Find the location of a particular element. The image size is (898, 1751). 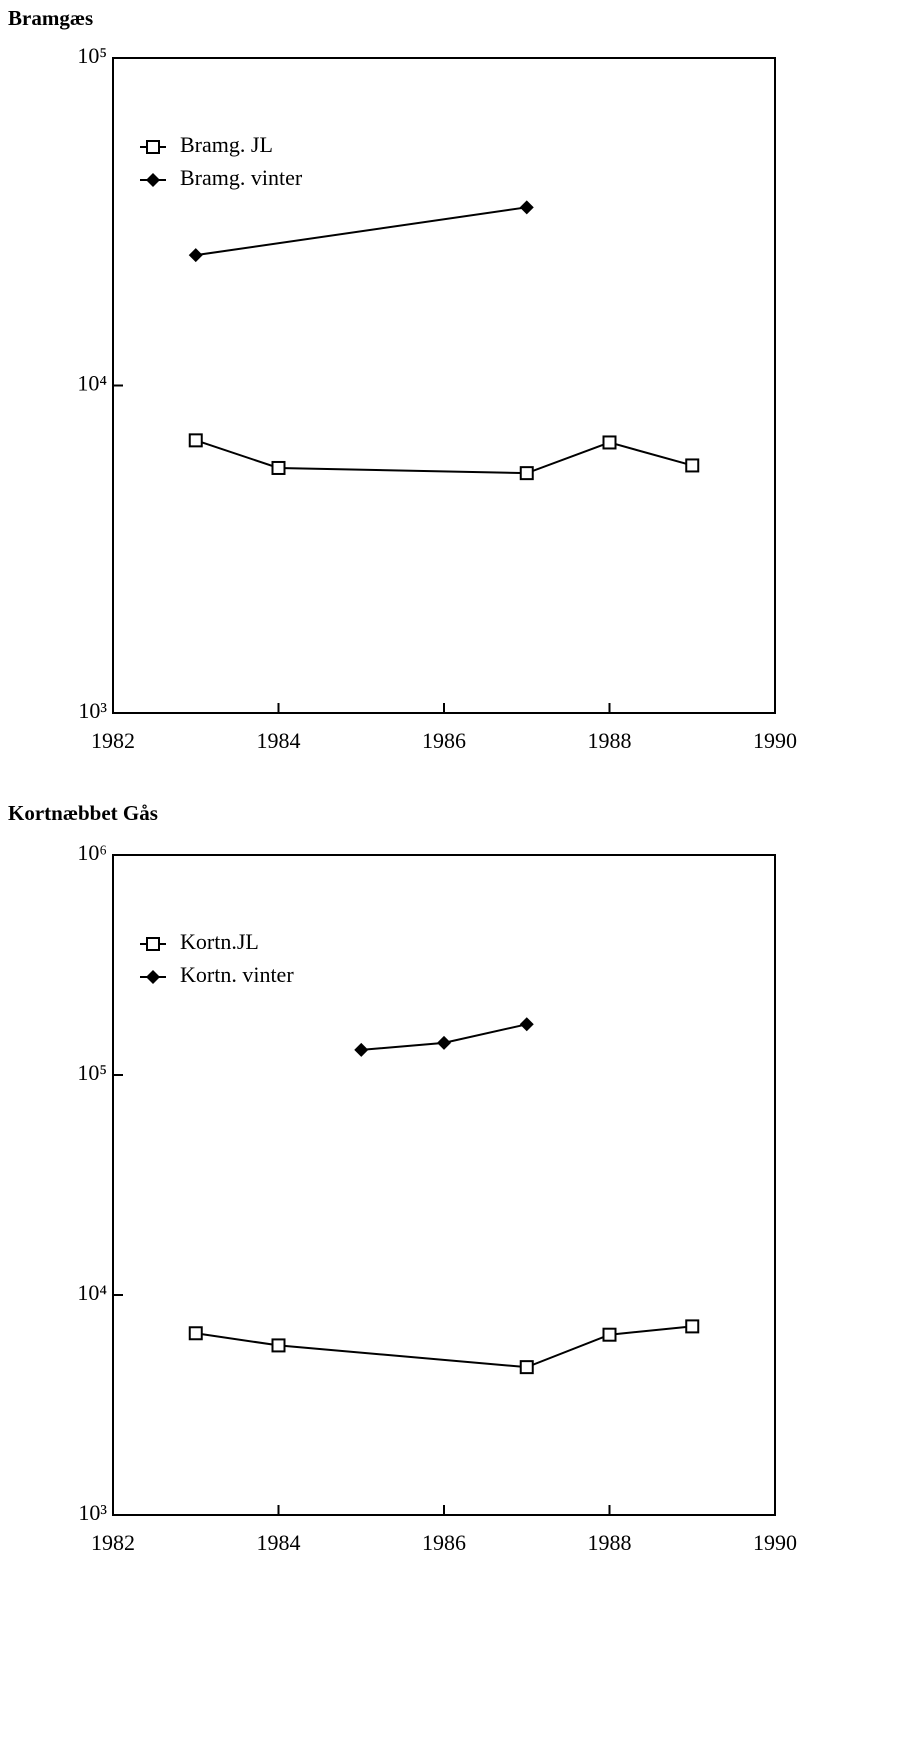

legend-label: Bramg. JL is located at coordinates (226, 144).